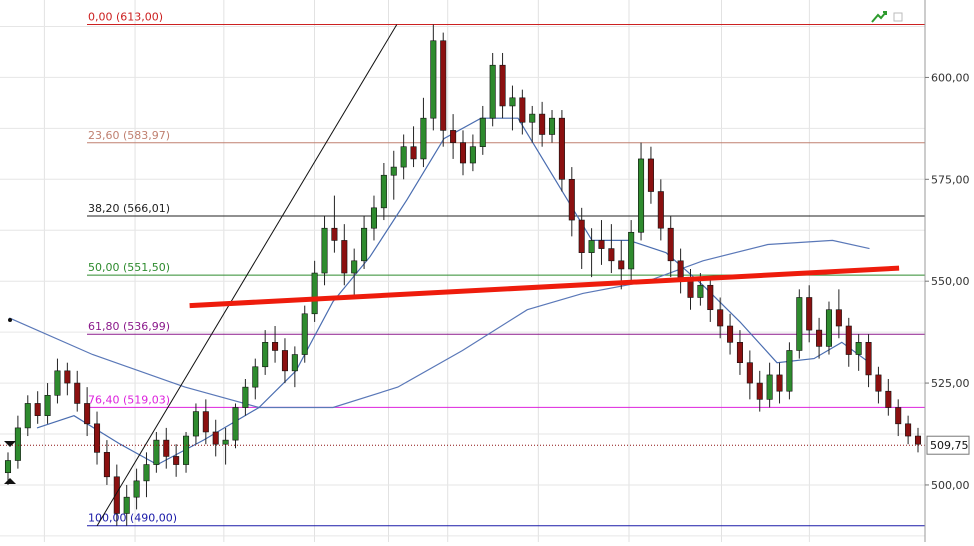 The width and height of the screenshot is (974, 546). I want to click on restore-window-icon, so click(898, 17).